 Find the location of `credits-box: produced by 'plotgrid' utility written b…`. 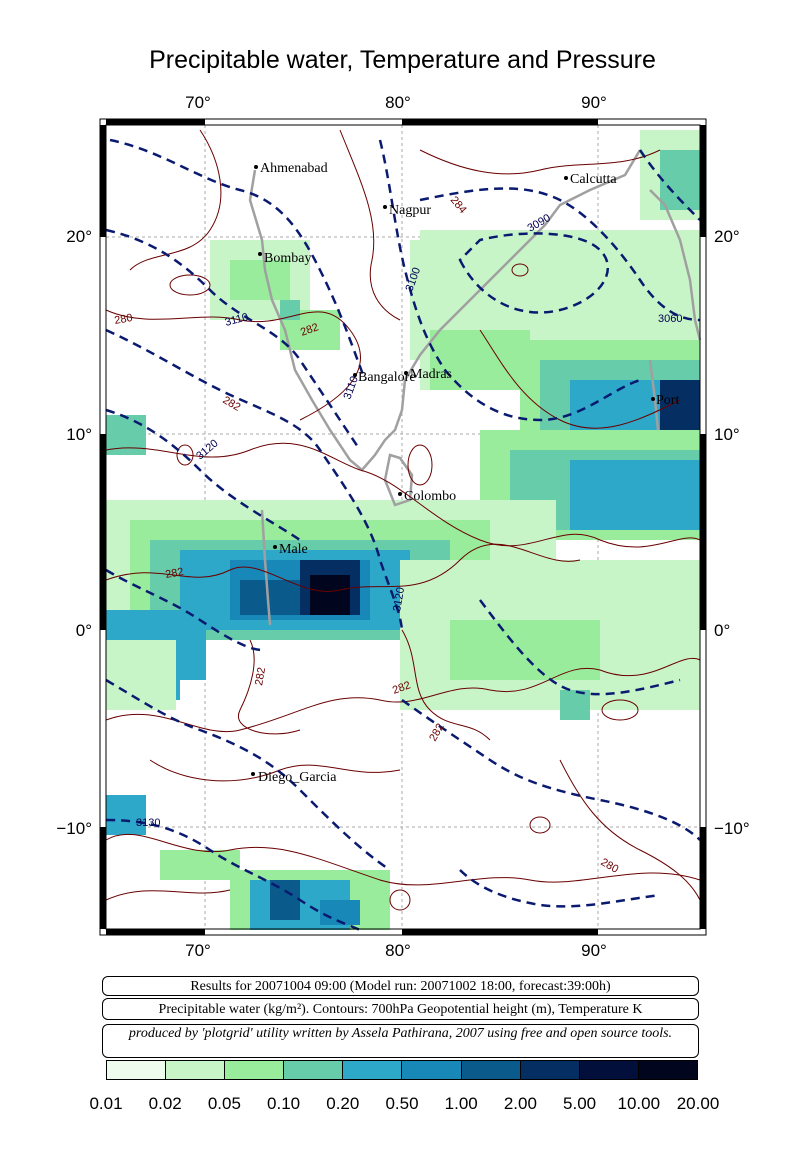

credits-box: produced by 'plotgrid' utility written b… is located at coordinates (400, 1041).